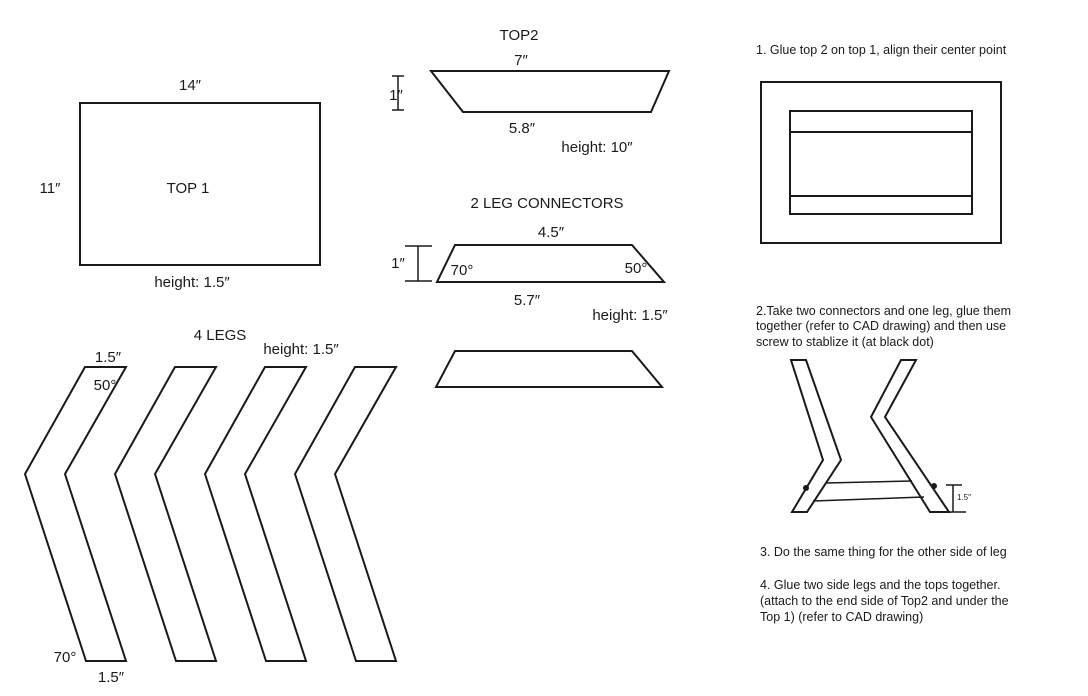 This screenshot has width=1088, height=696. Describe the element at coordinates (111, 677) in the screenshot. I see `legs-bottom-width-label: 1.5″` at that location.